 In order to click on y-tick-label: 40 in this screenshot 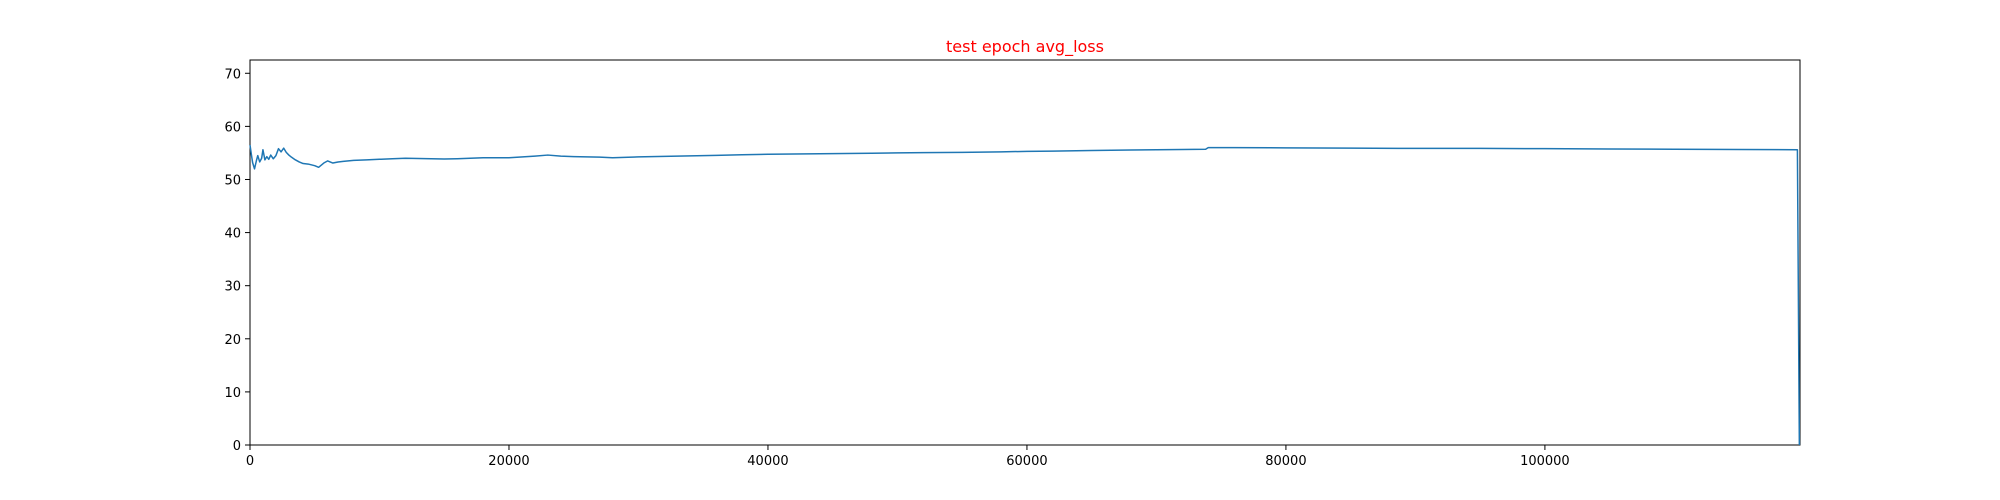, I will do `click(232, 234)`.